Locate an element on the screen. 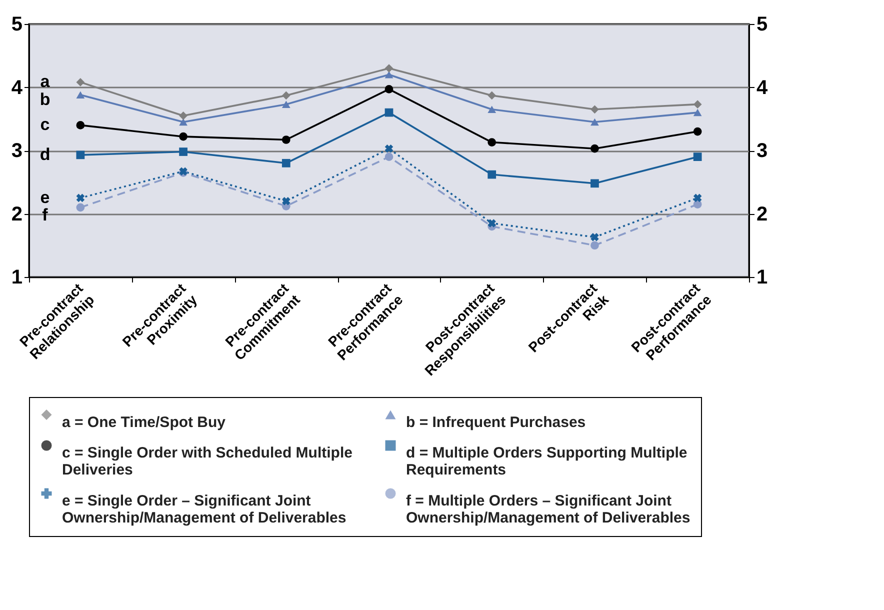 Image resolution: width=884 pixels, height=610 pixels. y2-tick-label: 2 is located at coordinates (762, 214).